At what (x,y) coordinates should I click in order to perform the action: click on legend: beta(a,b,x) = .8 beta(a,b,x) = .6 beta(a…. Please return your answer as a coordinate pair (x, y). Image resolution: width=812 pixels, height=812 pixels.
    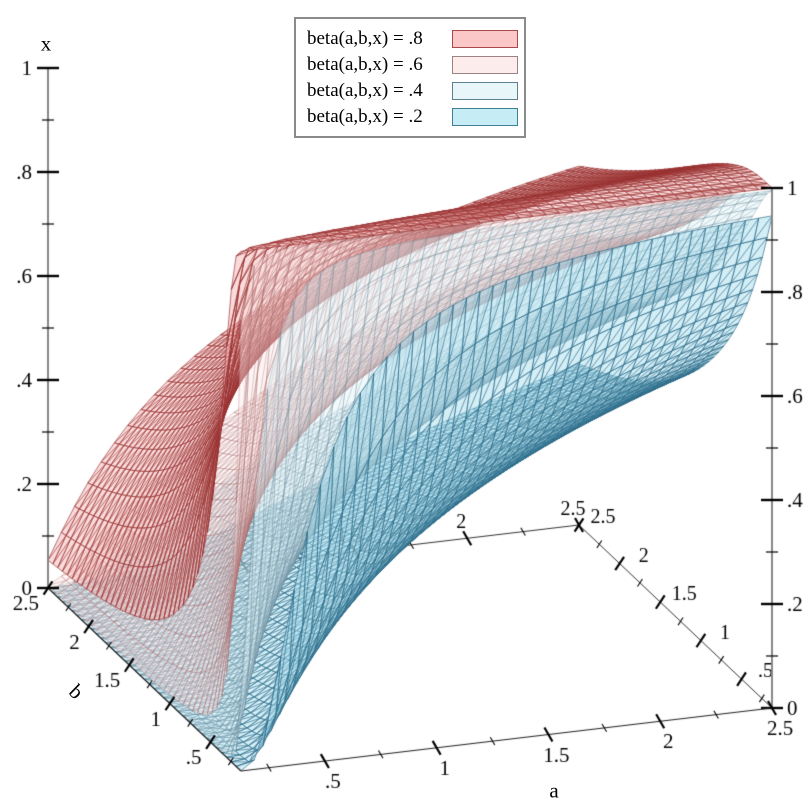
    Looking at the image, I should click on (410, 77).